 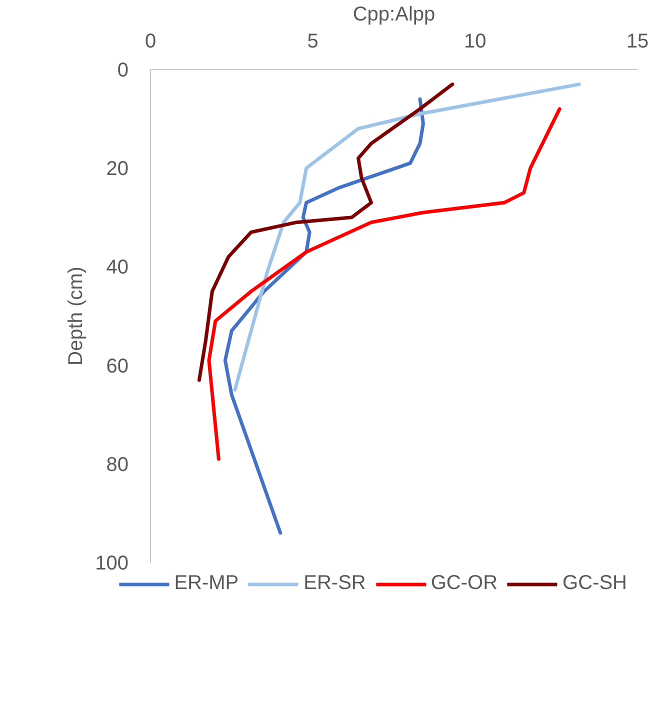 What do you see at coordinates (122, 71) in the screenshot?
I see `y-tick-label: 0` at bounding box center [122, 71].